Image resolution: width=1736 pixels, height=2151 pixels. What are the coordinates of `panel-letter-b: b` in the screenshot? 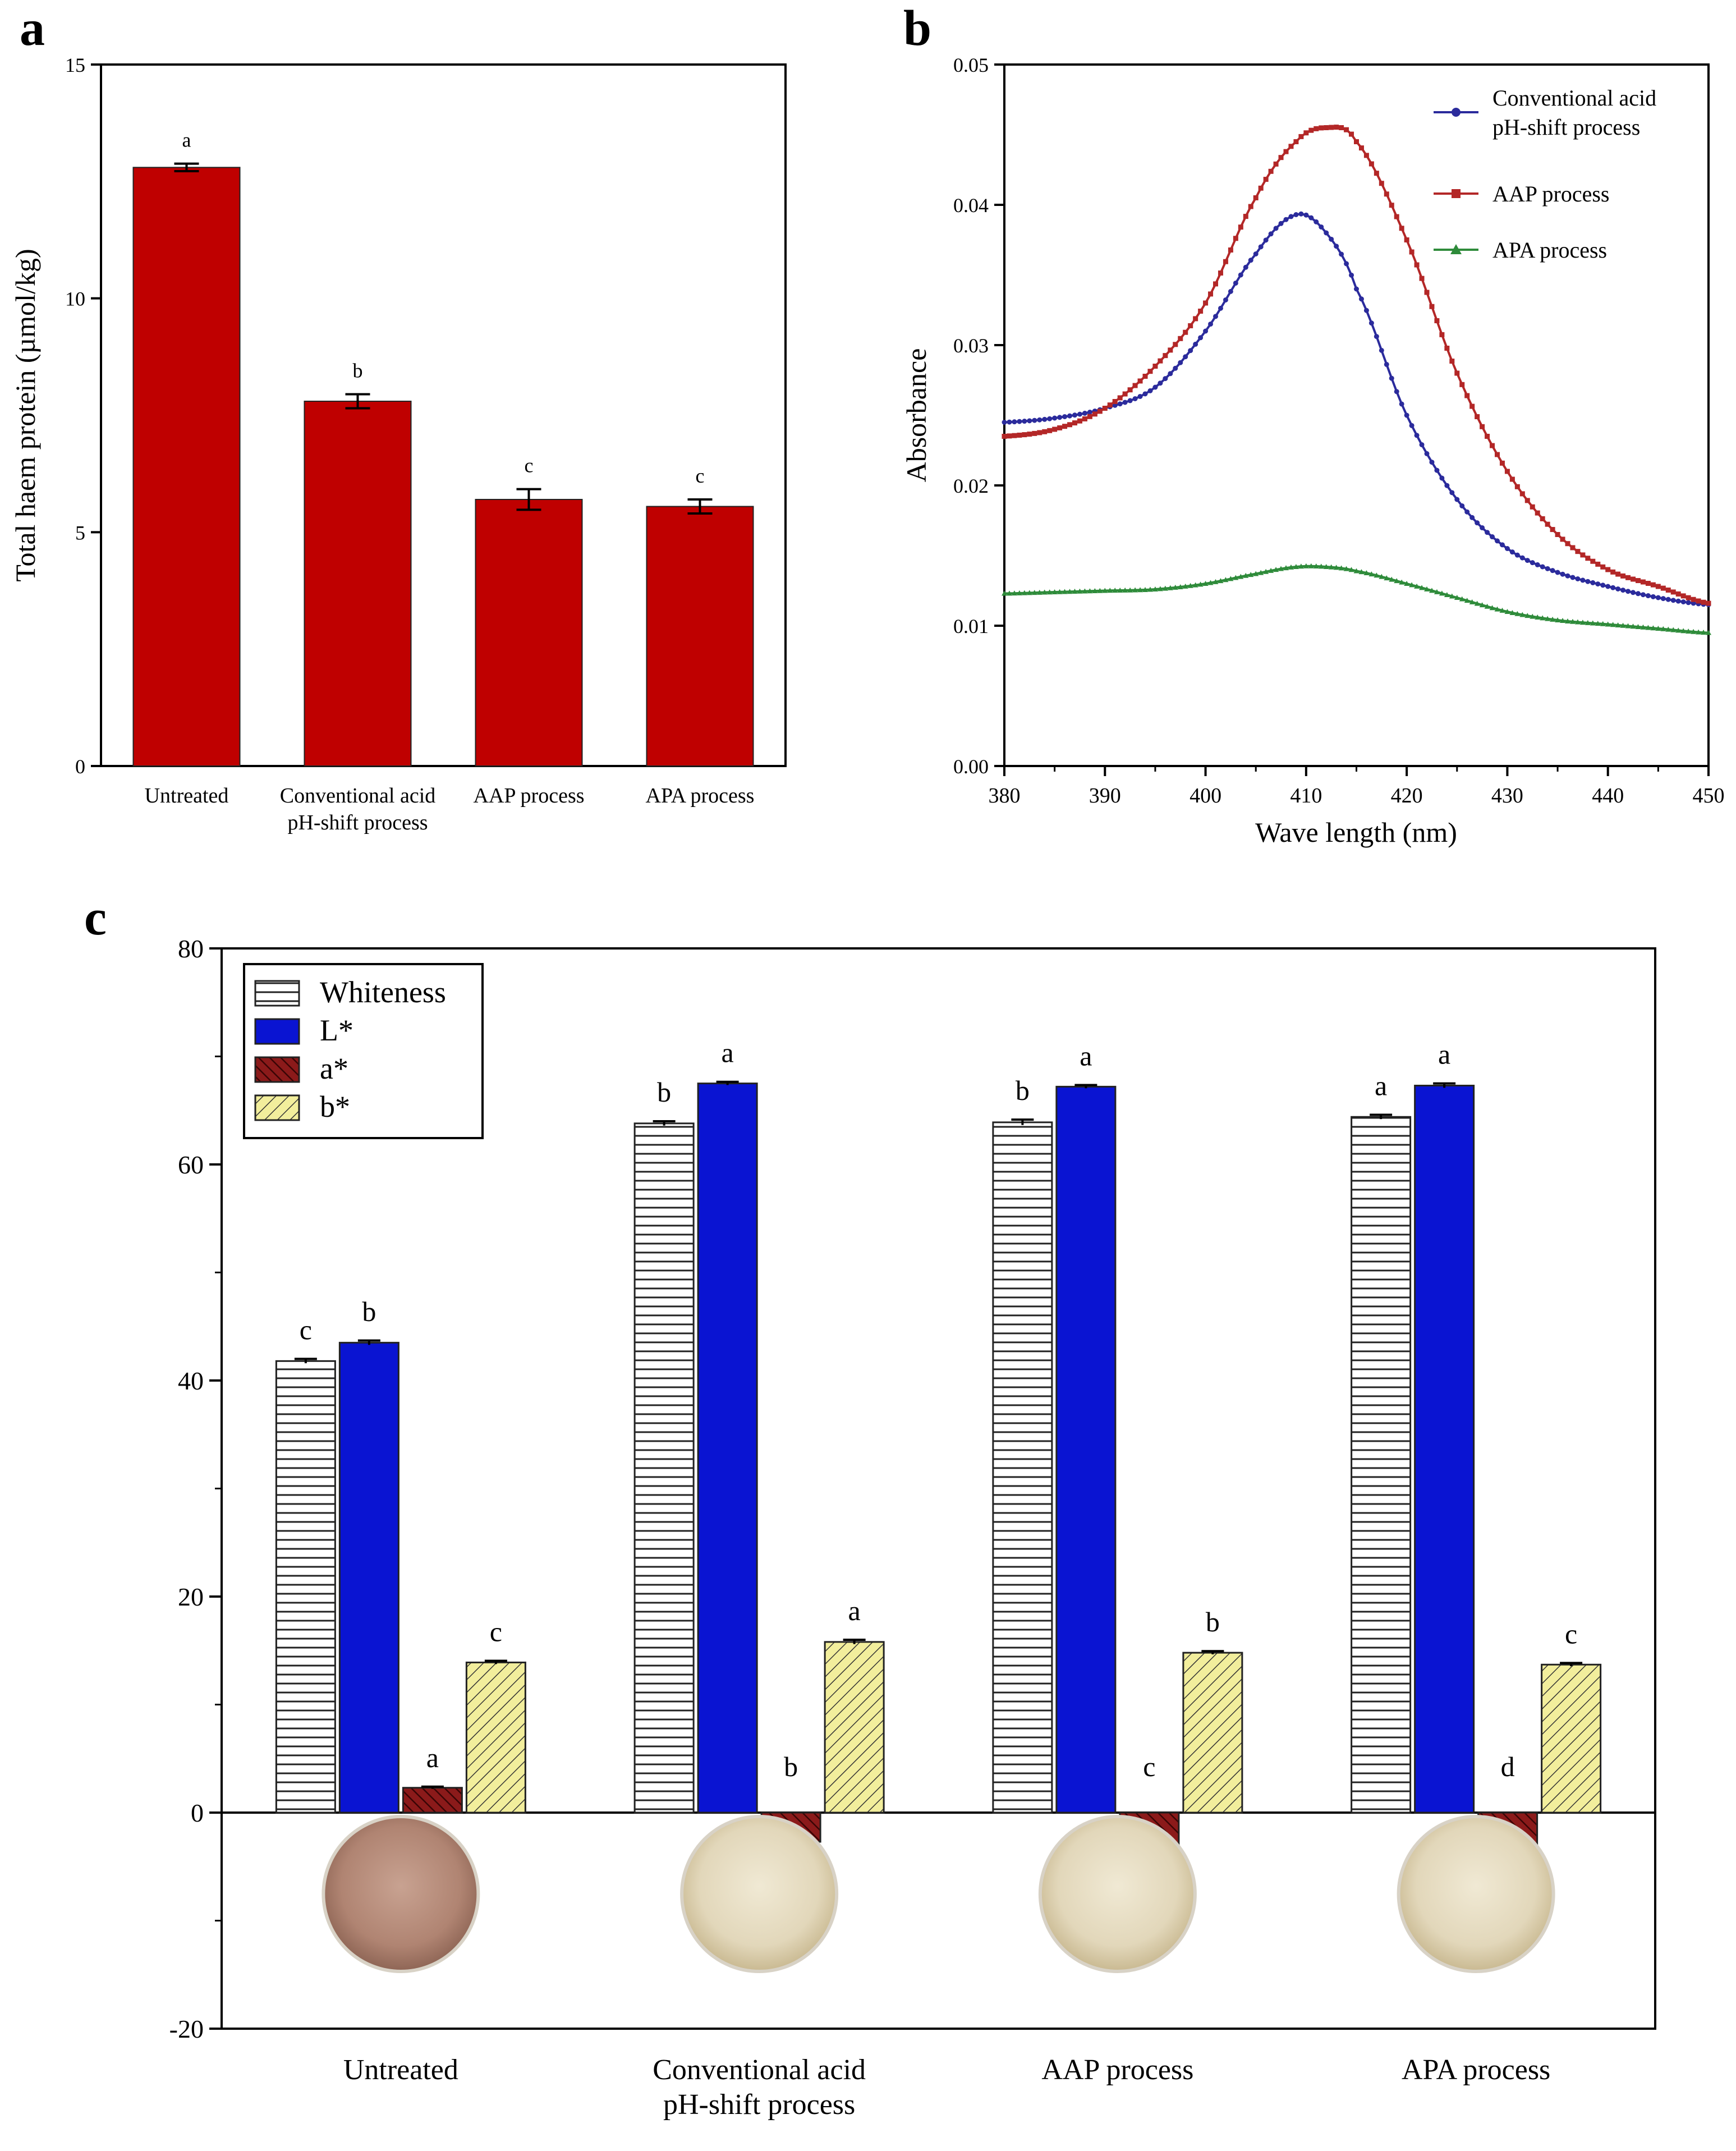 It's located at (917, 29).